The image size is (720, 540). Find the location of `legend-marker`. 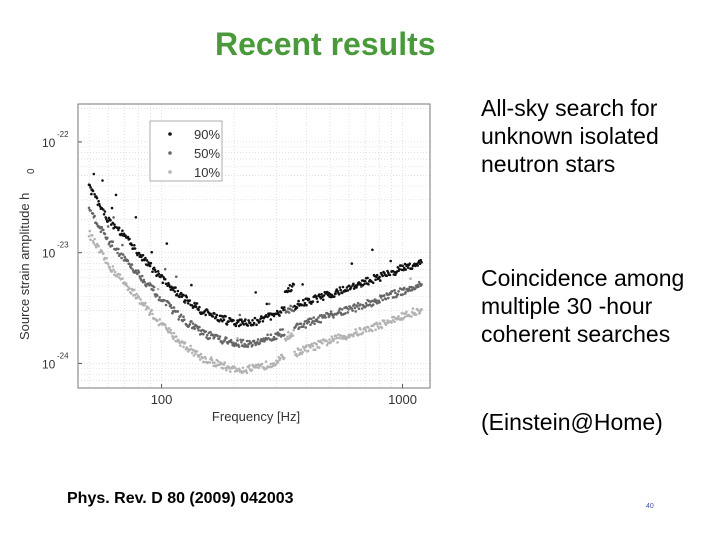

legend-marker is located at coordinates (170, 153).